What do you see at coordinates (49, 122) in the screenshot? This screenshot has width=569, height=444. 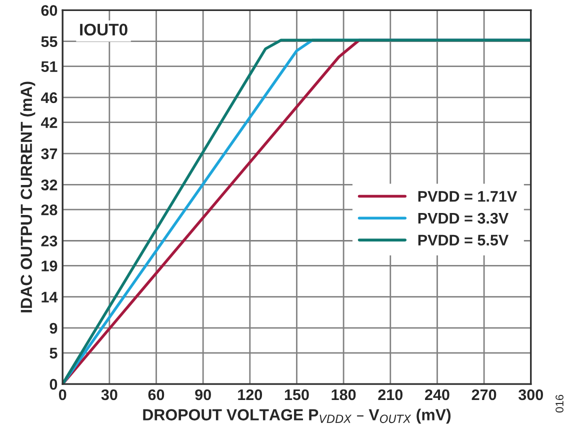 I see `y-tick-label: 42` at bounding box center [49, 122].